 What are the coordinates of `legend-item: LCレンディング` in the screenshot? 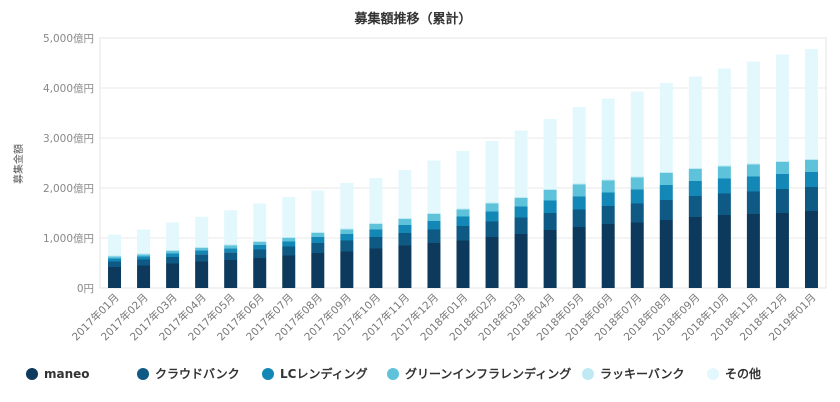 It's located at (315, 373).